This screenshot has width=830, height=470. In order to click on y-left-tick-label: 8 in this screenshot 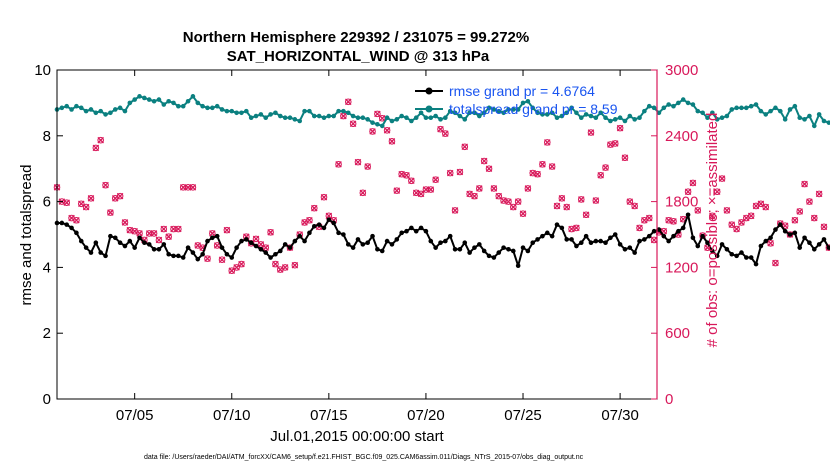, I will do `click(47, 136)`.